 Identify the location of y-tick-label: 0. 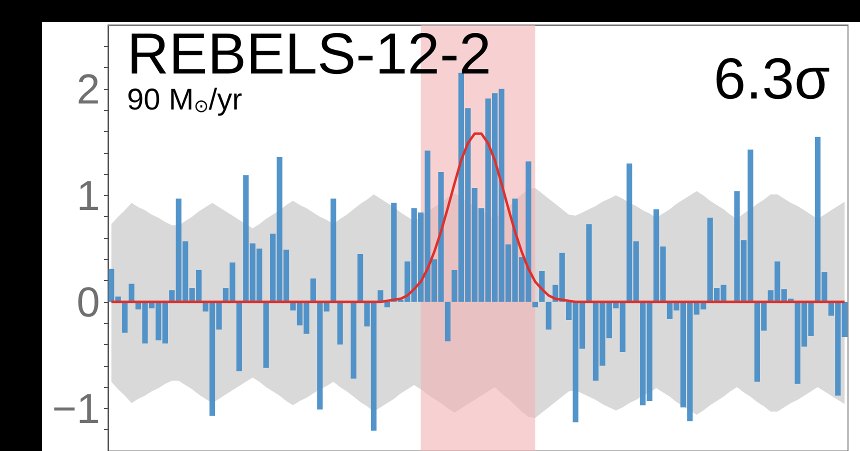
(88, 302).